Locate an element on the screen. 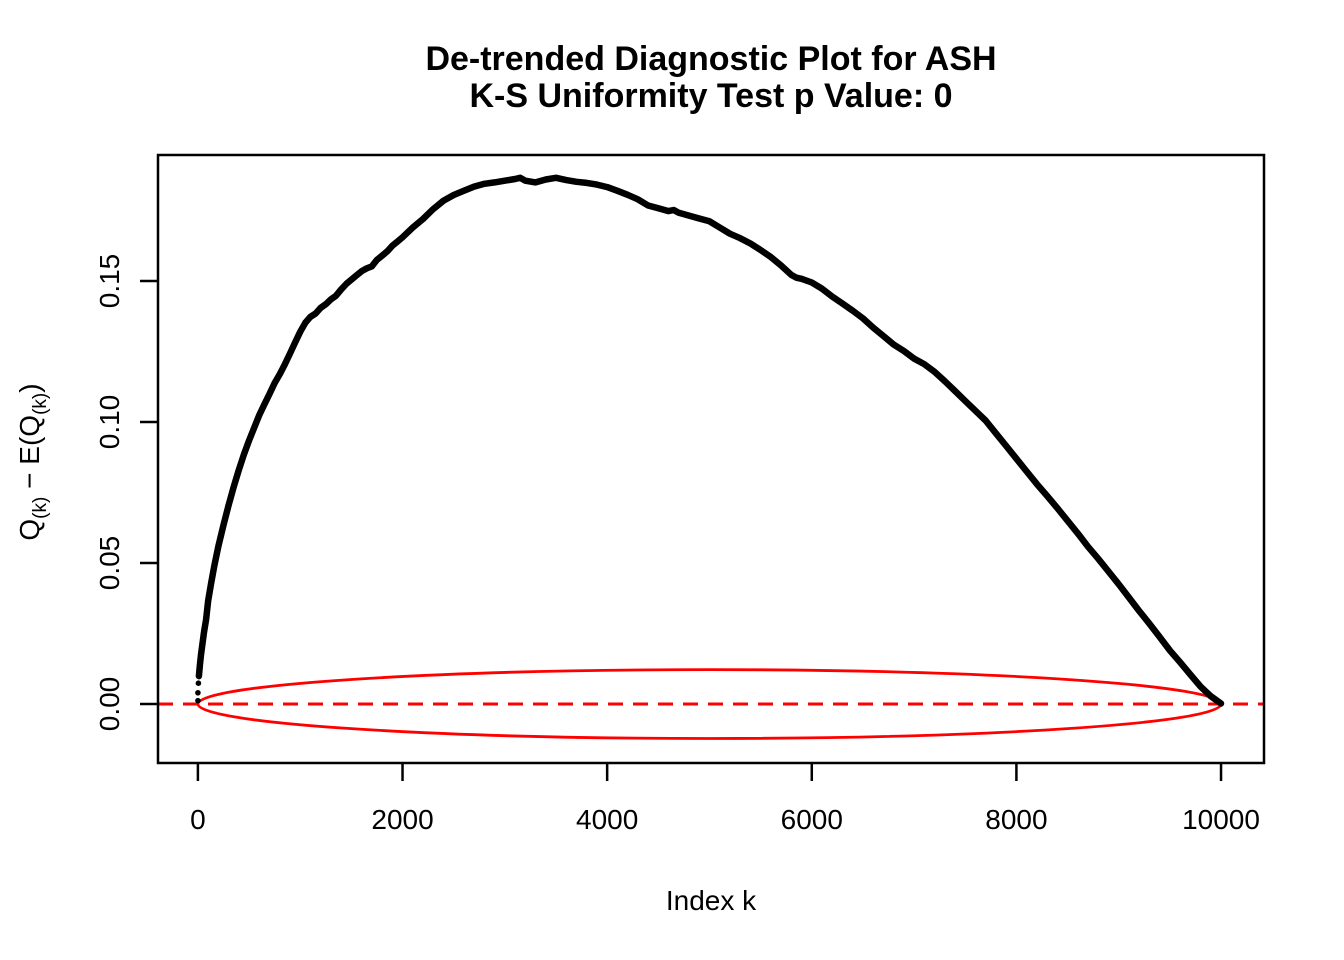 The height and width of the screenshot is (960, 1344). y-tick-label-0.10: 0.10 is located at coordinates (109, 422).